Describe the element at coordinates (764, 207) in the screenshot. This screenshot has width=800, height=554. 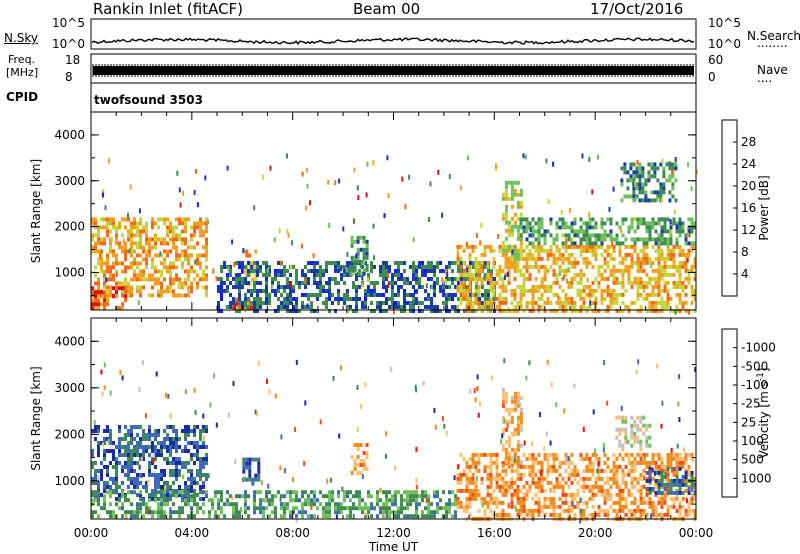
I see `colorbar-label: Power [dB]` at that location.